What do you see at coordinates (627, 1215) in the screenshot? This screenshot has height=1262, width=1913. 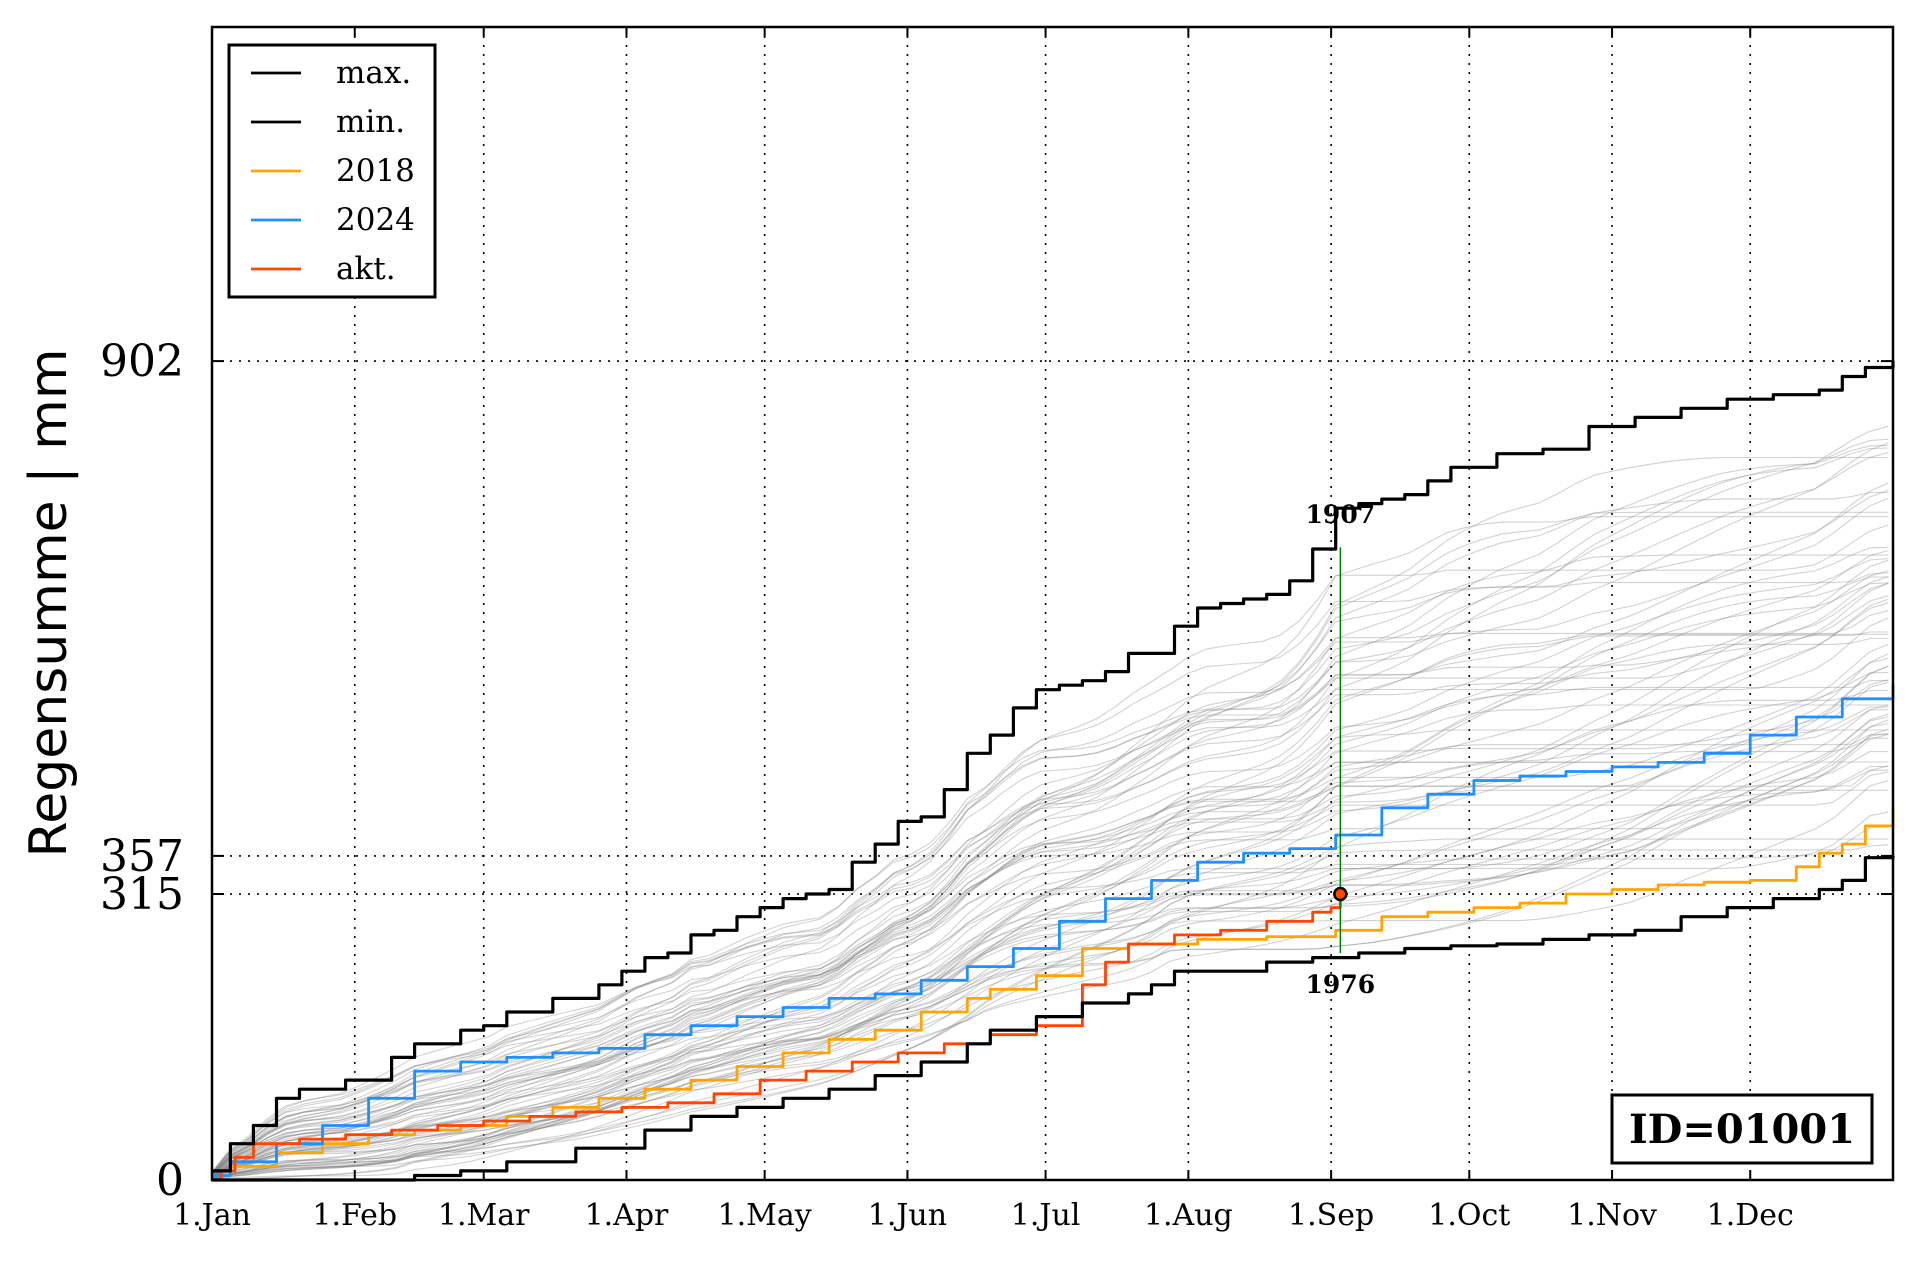 I see `x-tick-label: 1.Apr` at bounding box center [627, 1215].